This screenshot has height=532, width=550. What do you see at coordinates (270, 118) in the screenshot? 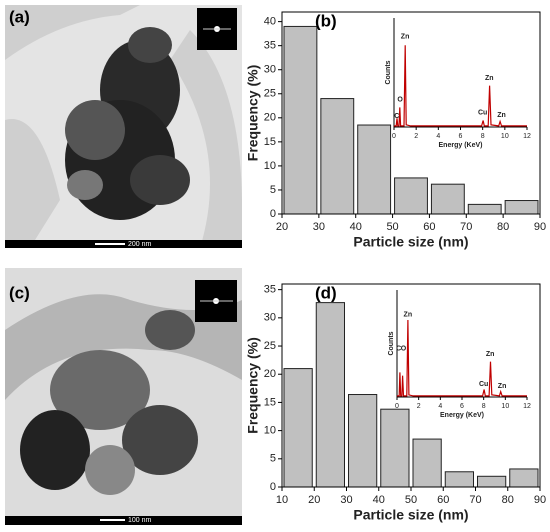
I see `y-tick-label: 20` at bounding box center [270, 118].